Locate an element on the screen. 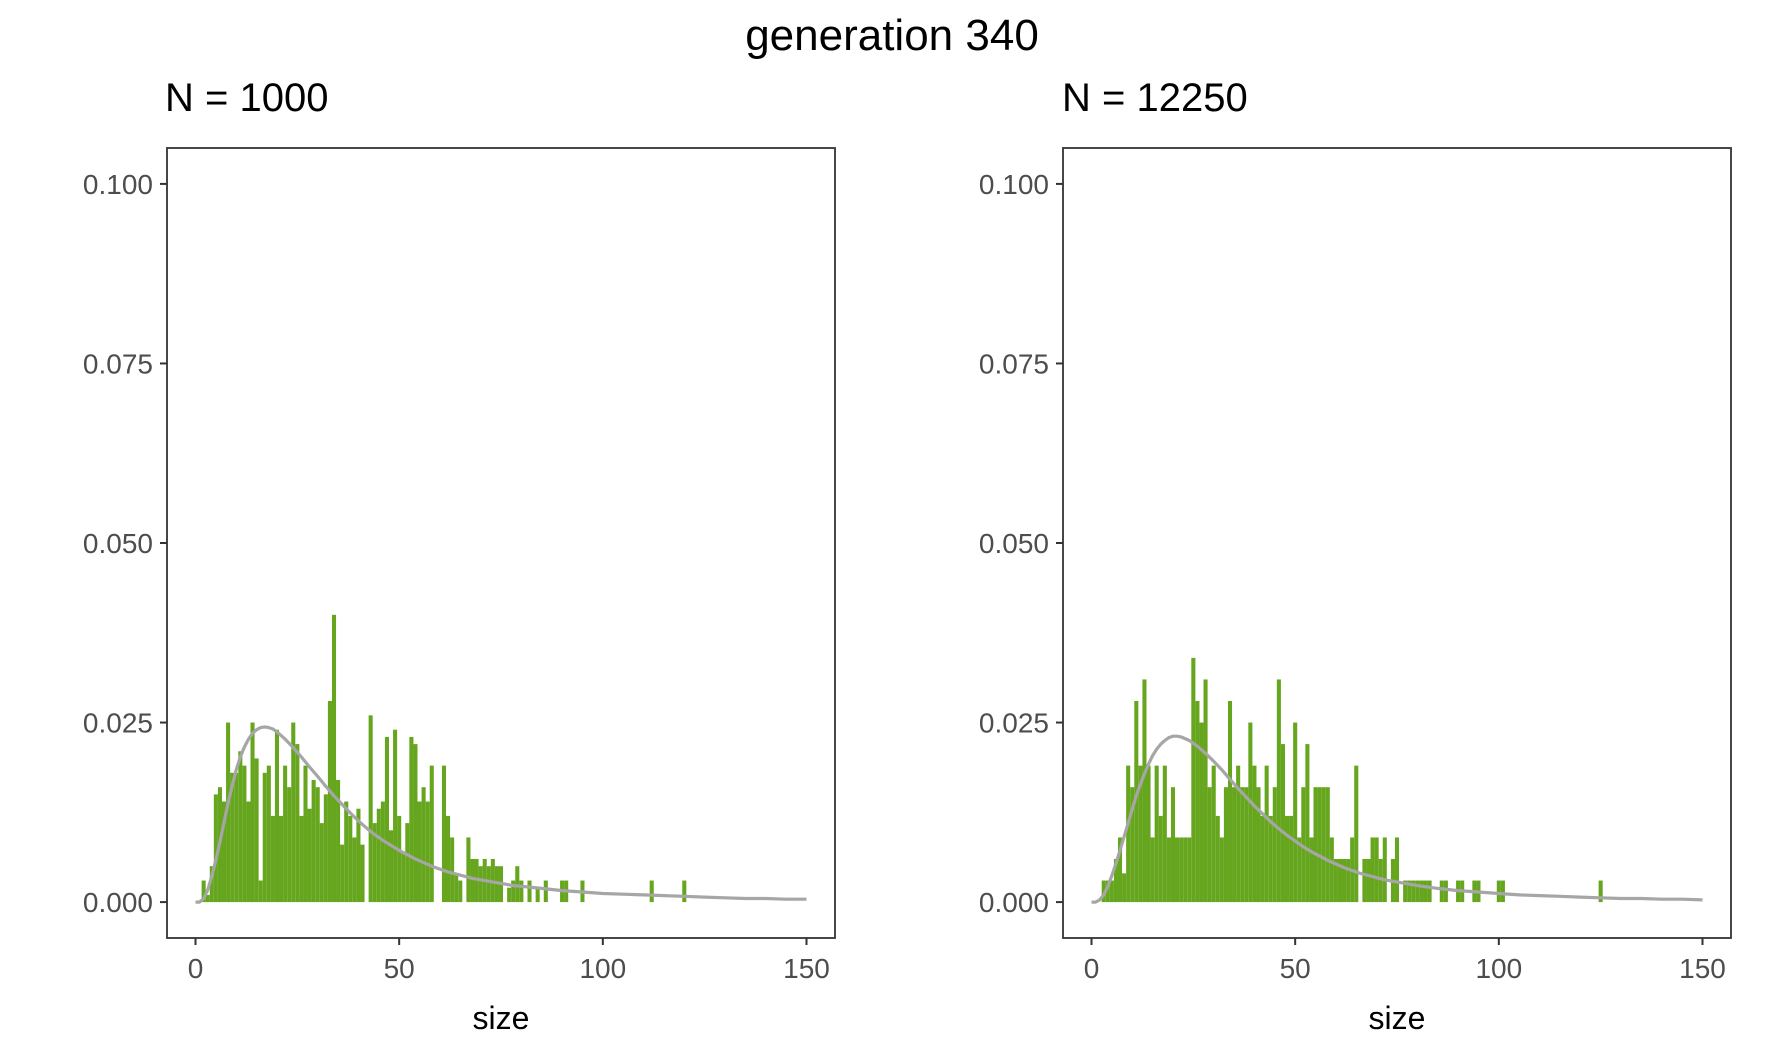 Image resolution: width=1784 pixels, height=1055 pixels. x-tick-label: 50 is located at coordinates (1295, 968).